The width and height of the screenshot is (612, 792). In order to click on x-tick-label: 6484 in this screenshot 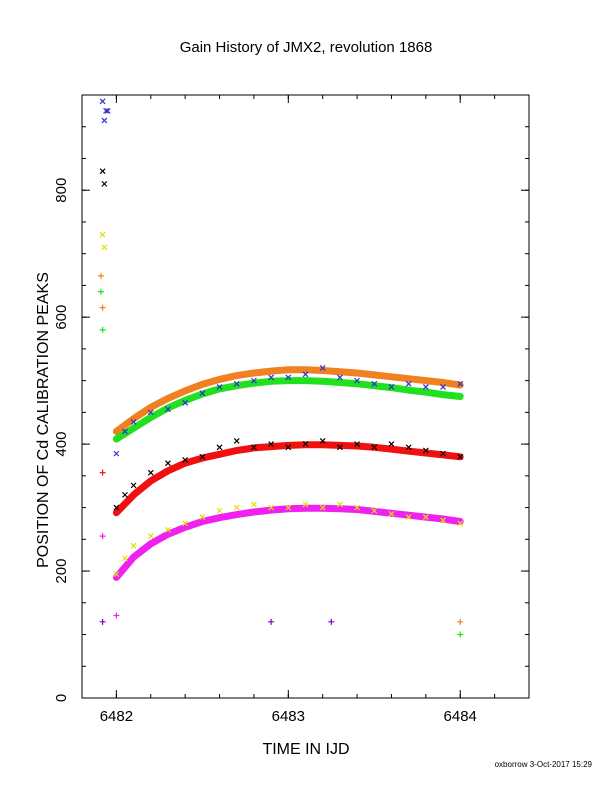, I will do `click(460, 716)`.